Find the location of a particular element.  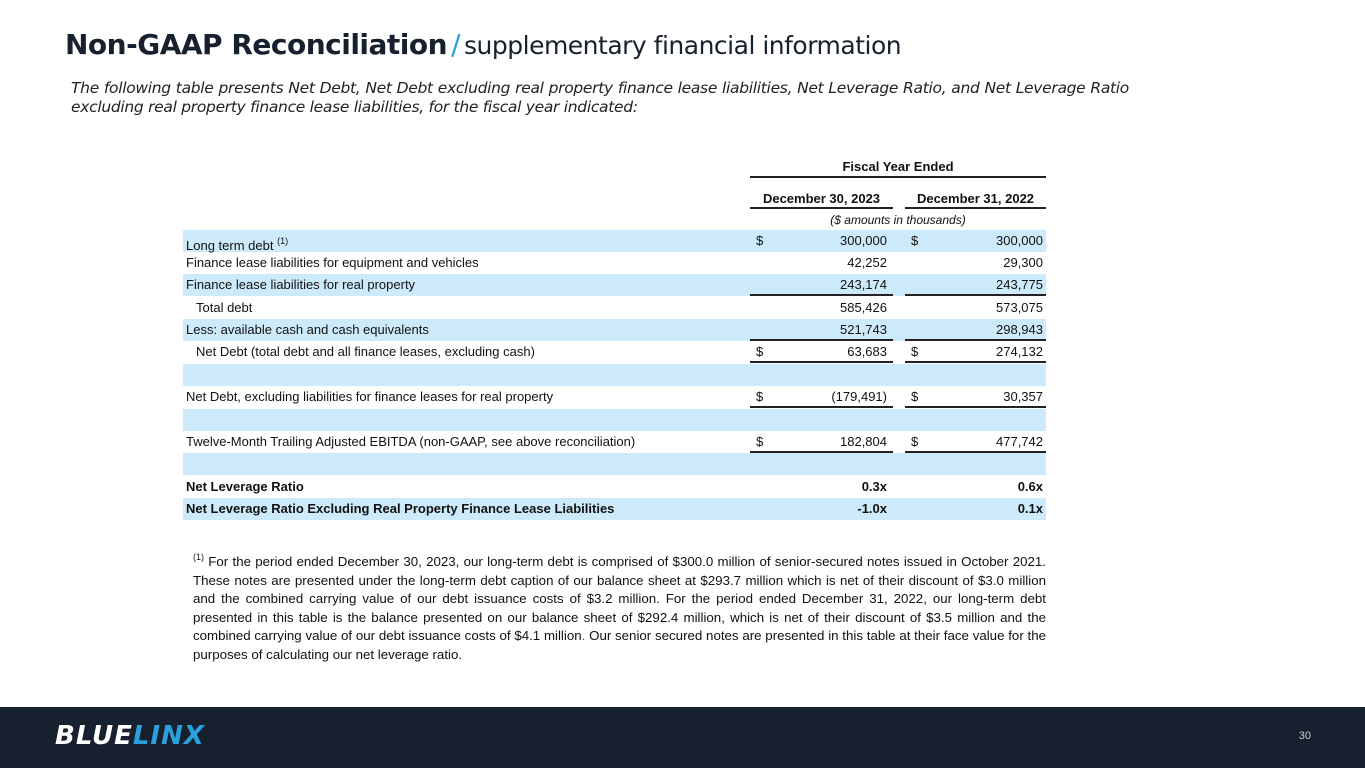

value: 42,252 is located at coordinates (867, 262).